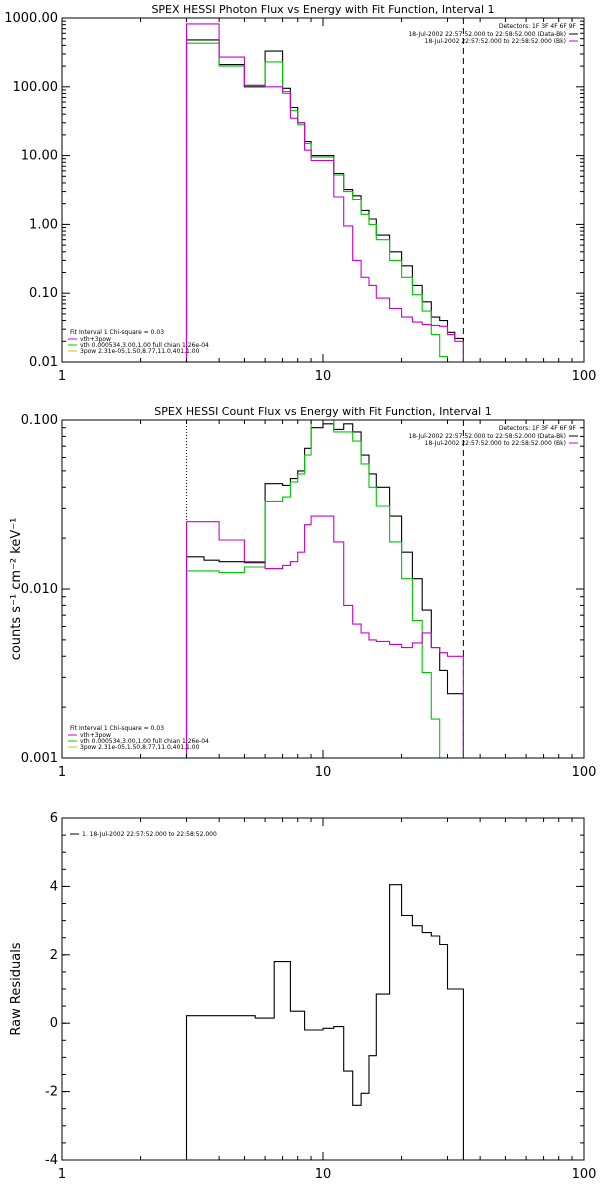  I want to click on y-tick-label: 2, so click(54, 955).